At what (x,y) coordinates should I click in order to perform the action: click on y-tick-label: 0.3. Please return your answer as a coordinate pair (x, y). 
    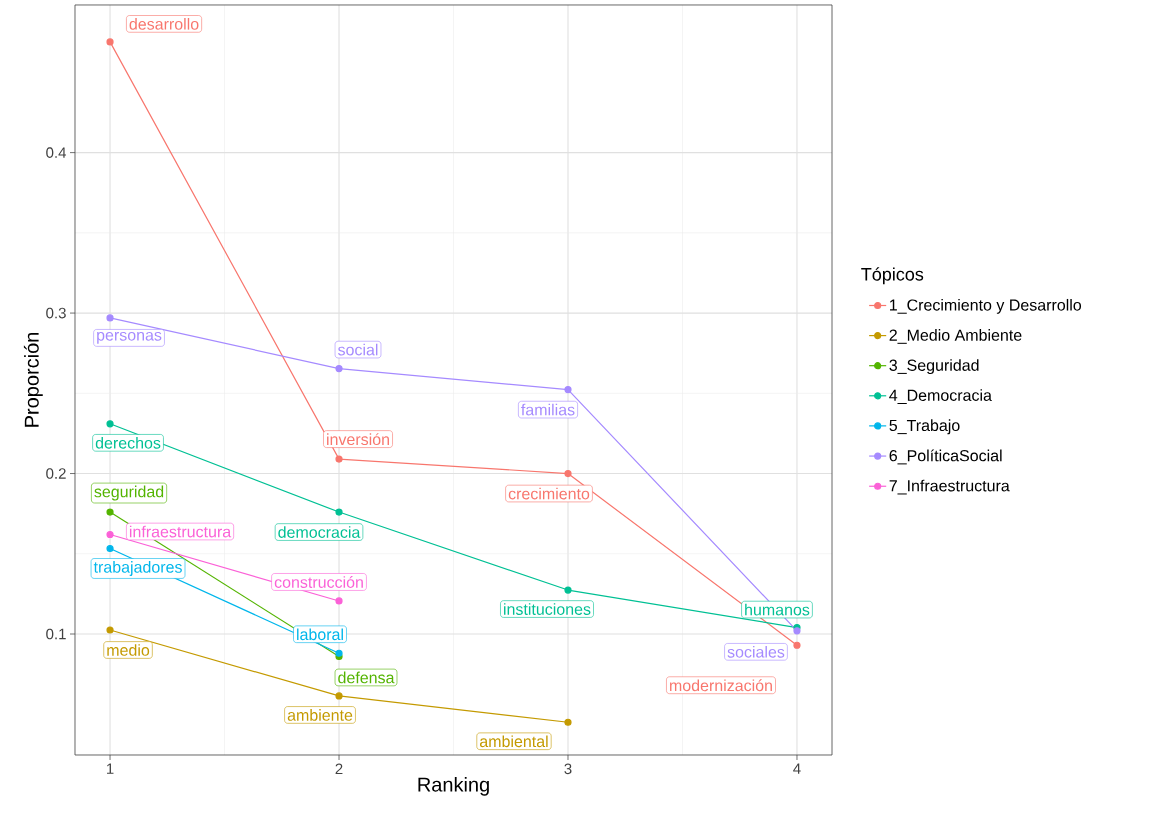
    Looking at the image, I should click on (56, 313).